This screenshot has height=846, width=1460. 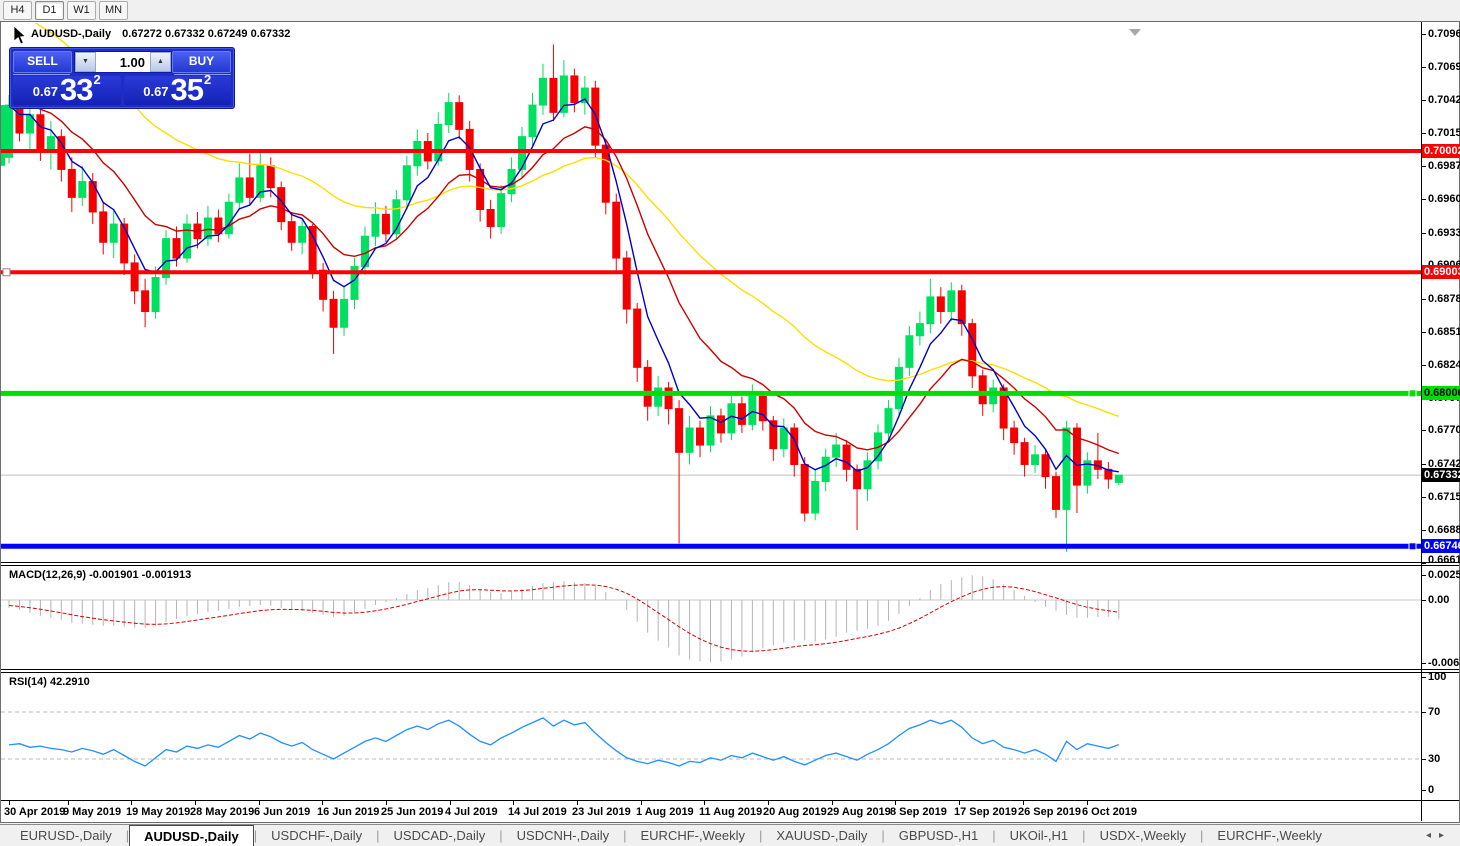 What do you see at coordinates (191, 835) in the screenshot?
I see `chart-tab-audusd-daily: AUDUSD-,Daily` at bounding box center [191, 835].